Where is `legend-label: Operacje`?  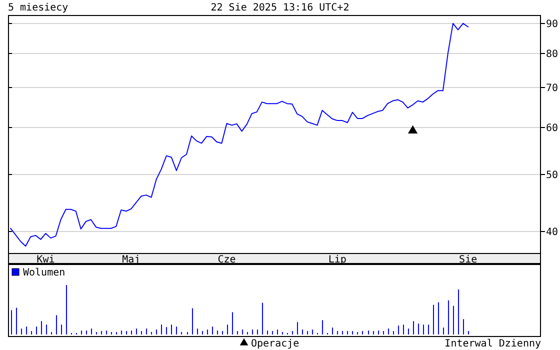 legend-label: Operacje is located at coordinates (275, 344).